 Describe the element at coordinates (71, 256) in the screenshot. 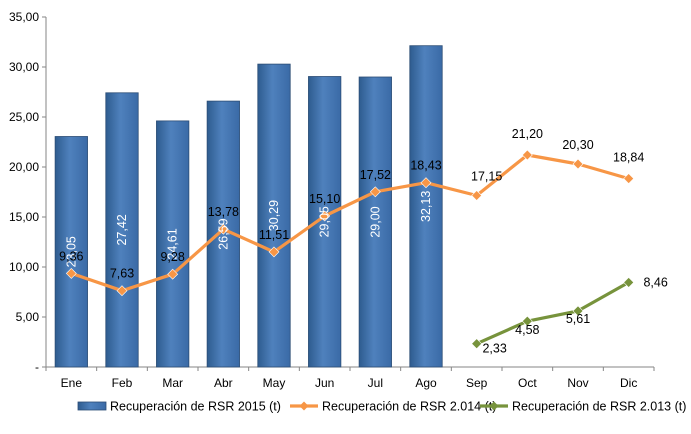

I see `line-value-label: 9,36` at that location.